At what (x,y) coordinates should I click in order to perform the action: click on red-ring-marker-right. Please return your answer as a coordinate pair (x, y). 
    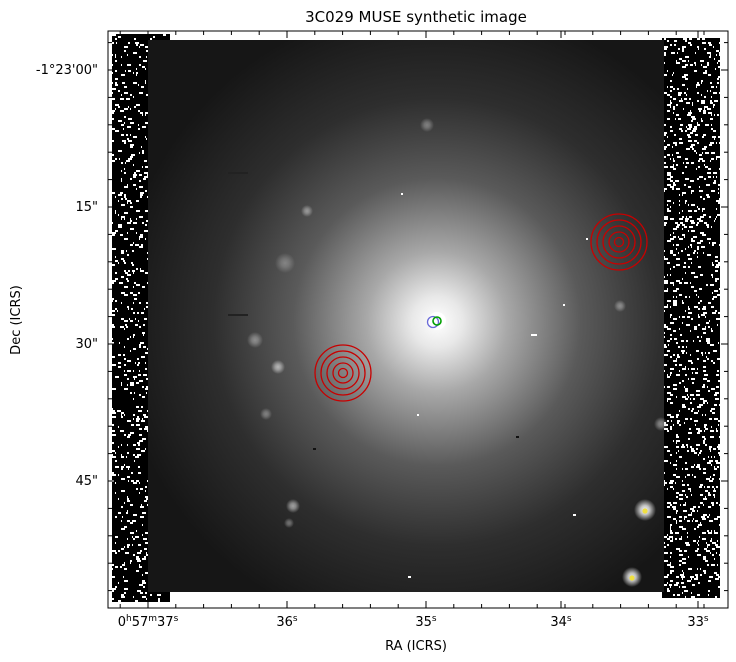
    Looking at the image, I should click on (619, 242).